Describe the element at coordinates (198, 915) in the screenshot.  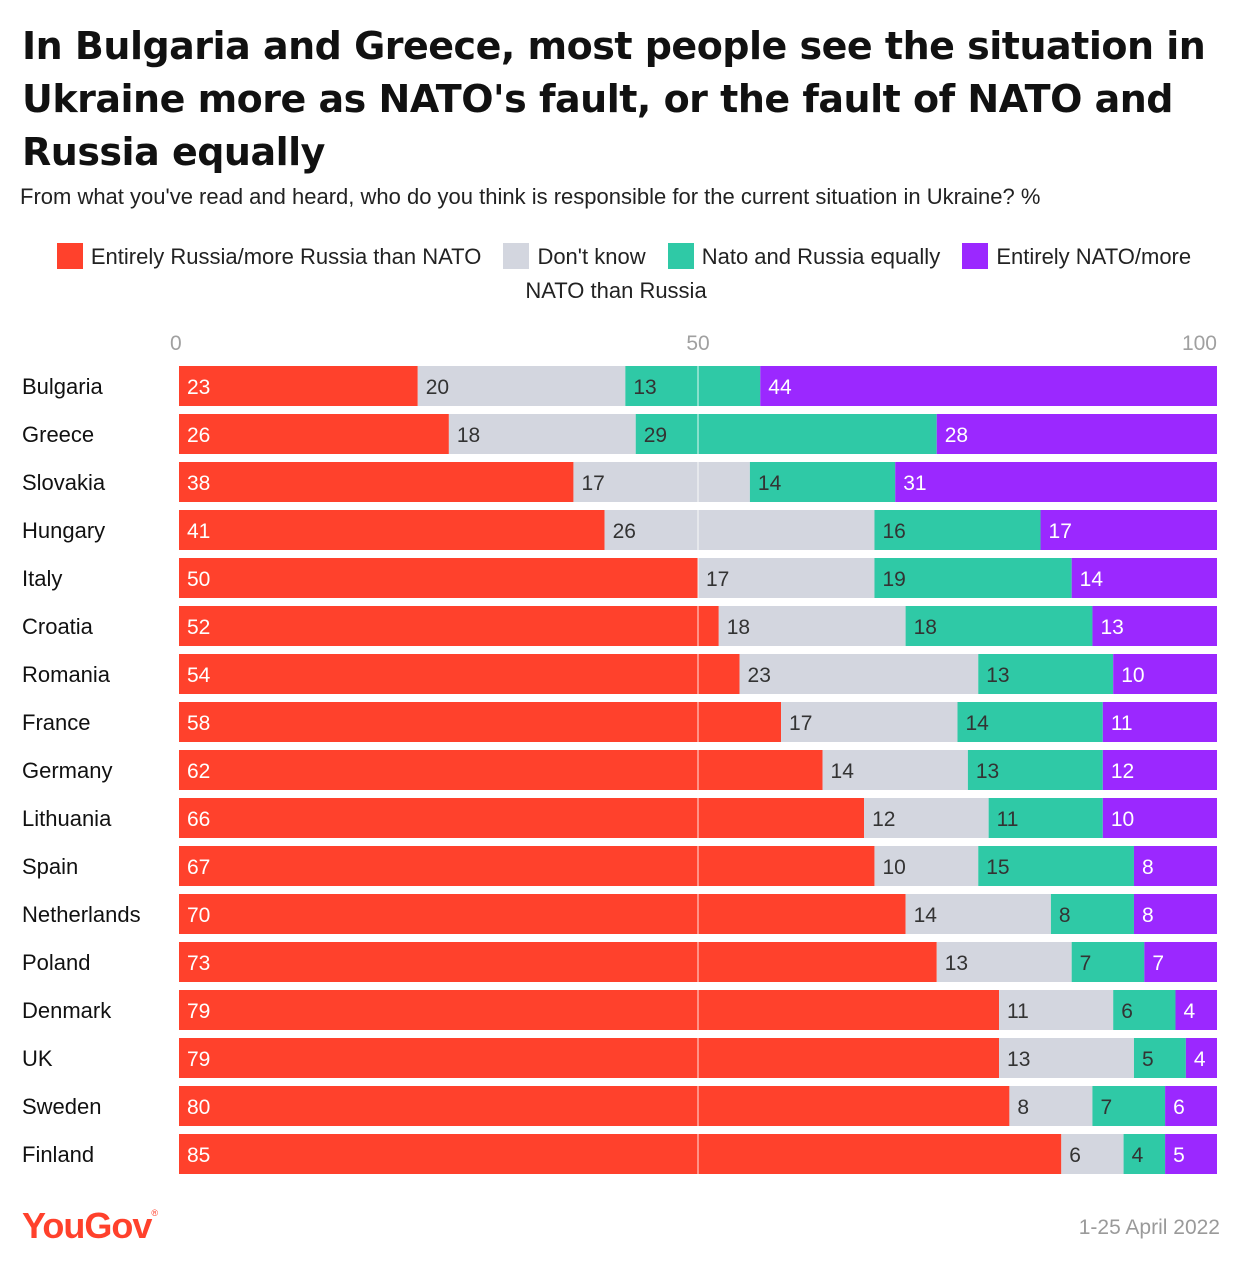
I see `data-label-russia-netherlands: 70` at that location.